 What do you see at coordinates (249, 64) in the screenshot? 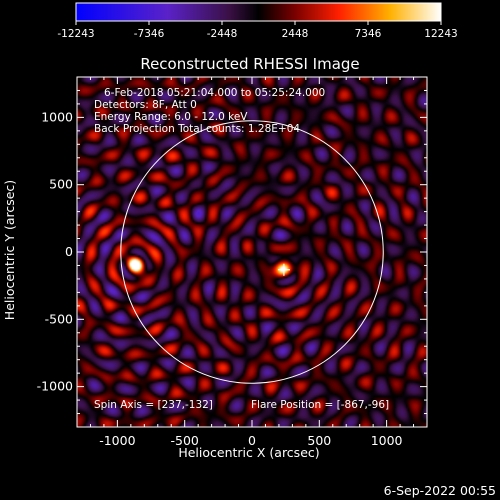
I see `chart-title: Reconstructed RHESSI Image` at bounding box center [249, 64].